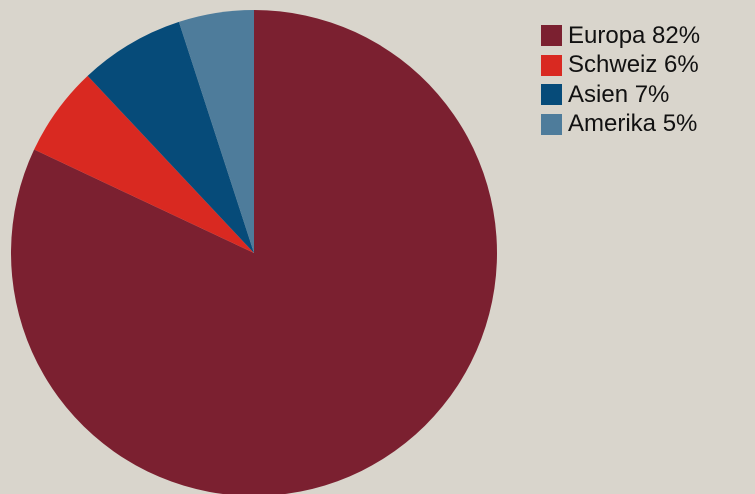 The width and height of the screenshot is (755, 494). I want to click on legend-item: Amerika 5%, so click(620, 125).